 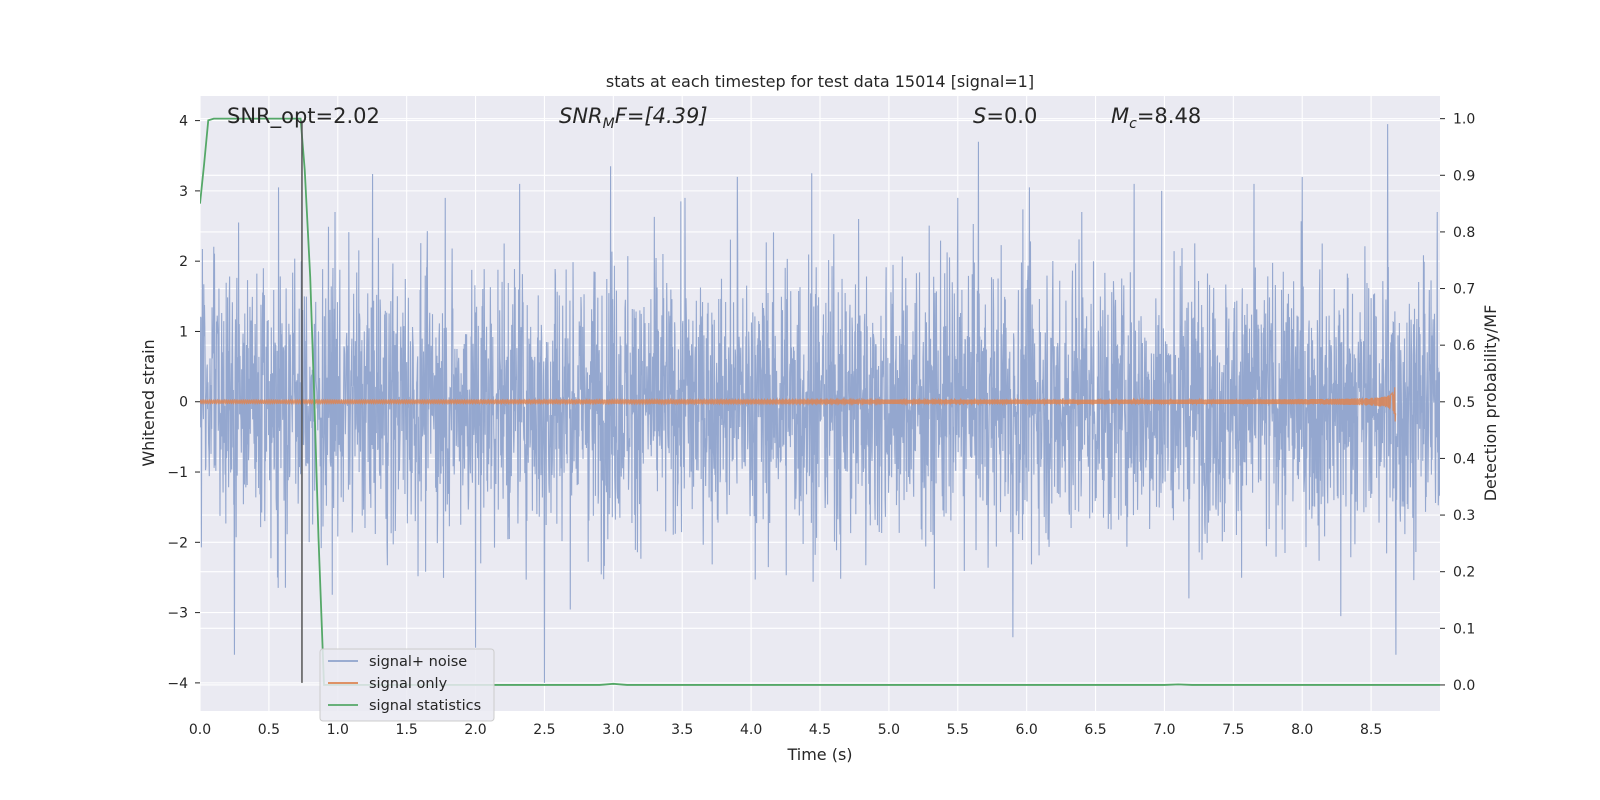 I want to click on annotation-mc-rest: =8.48, so click(x=1169, y=116).